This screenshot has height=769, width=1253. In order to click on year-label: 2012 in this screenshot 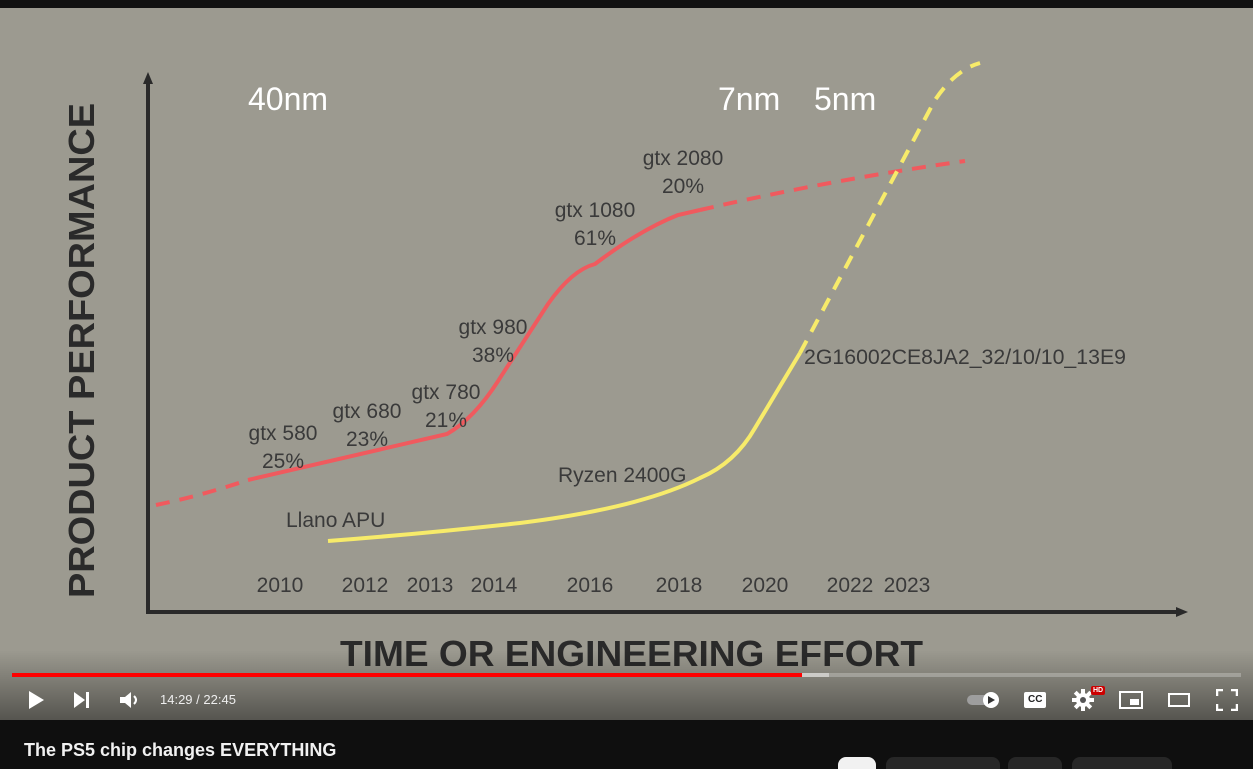, I will do `click(365, 585)`.